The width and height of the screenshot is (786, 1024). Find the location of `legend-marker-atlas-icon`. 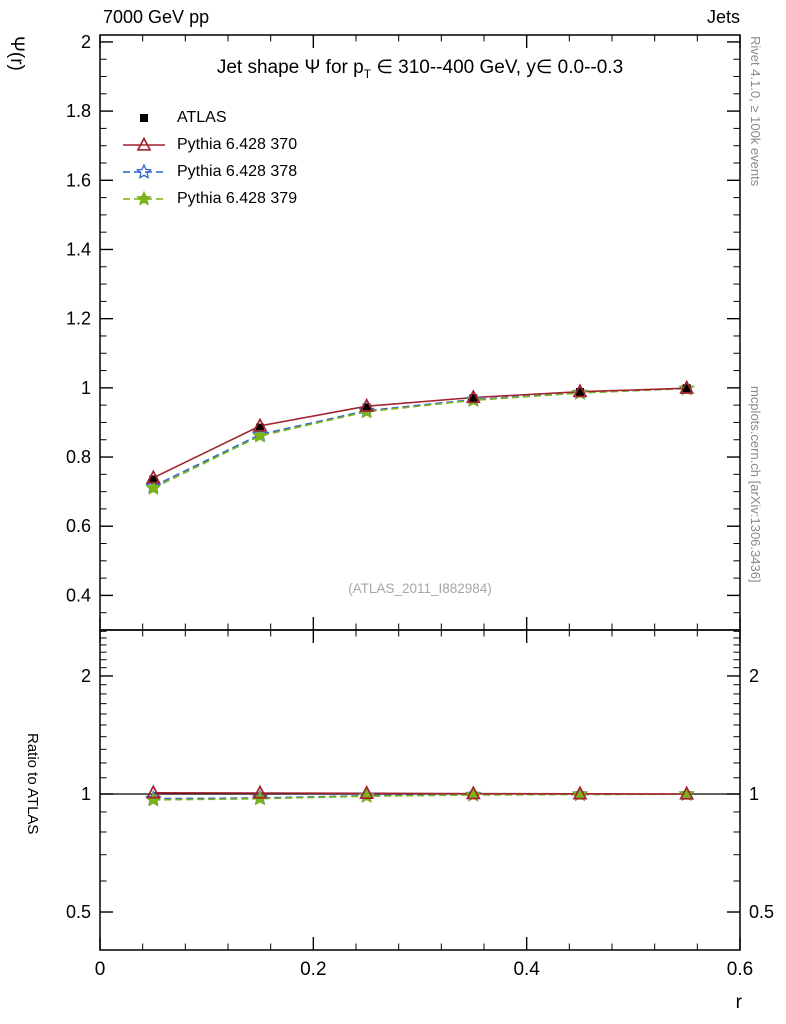

legend-marker-atlas-icon is located at coordinates (144, 117).